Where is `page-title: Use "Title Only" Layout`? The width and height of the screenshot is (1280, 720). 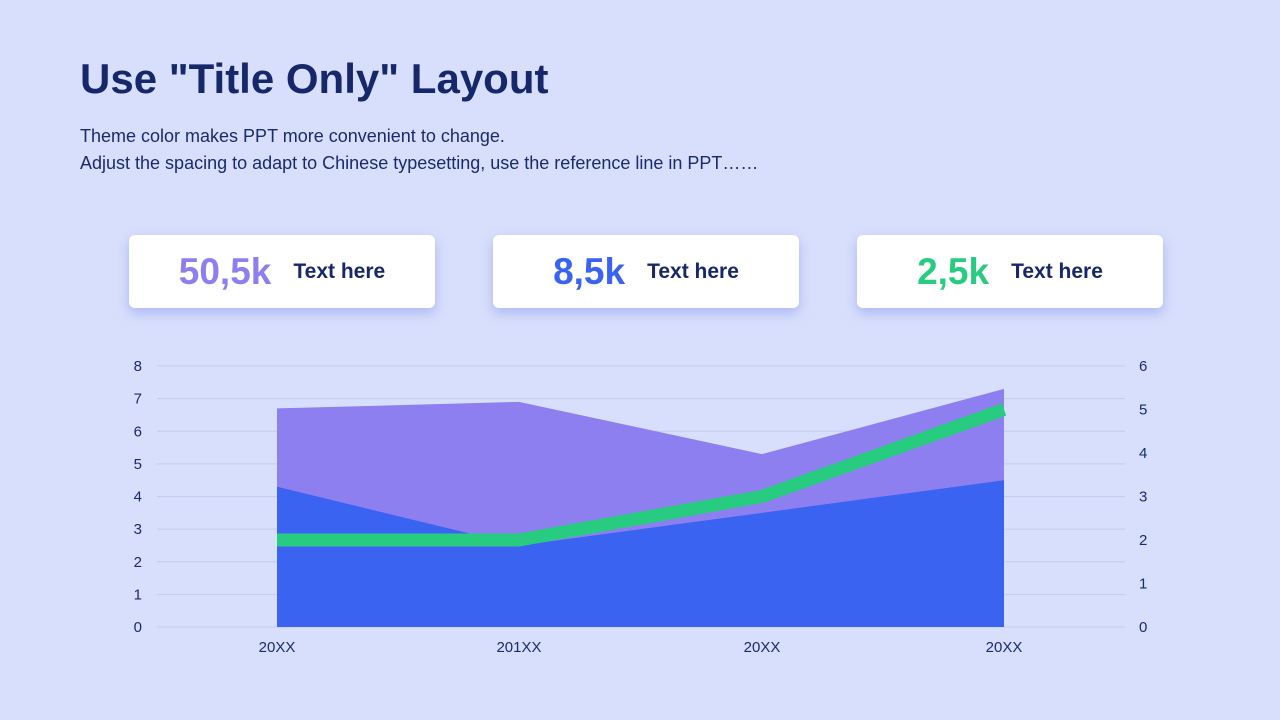 page-title: Use "Title Only" Layout is located at coordinates (314, 78).